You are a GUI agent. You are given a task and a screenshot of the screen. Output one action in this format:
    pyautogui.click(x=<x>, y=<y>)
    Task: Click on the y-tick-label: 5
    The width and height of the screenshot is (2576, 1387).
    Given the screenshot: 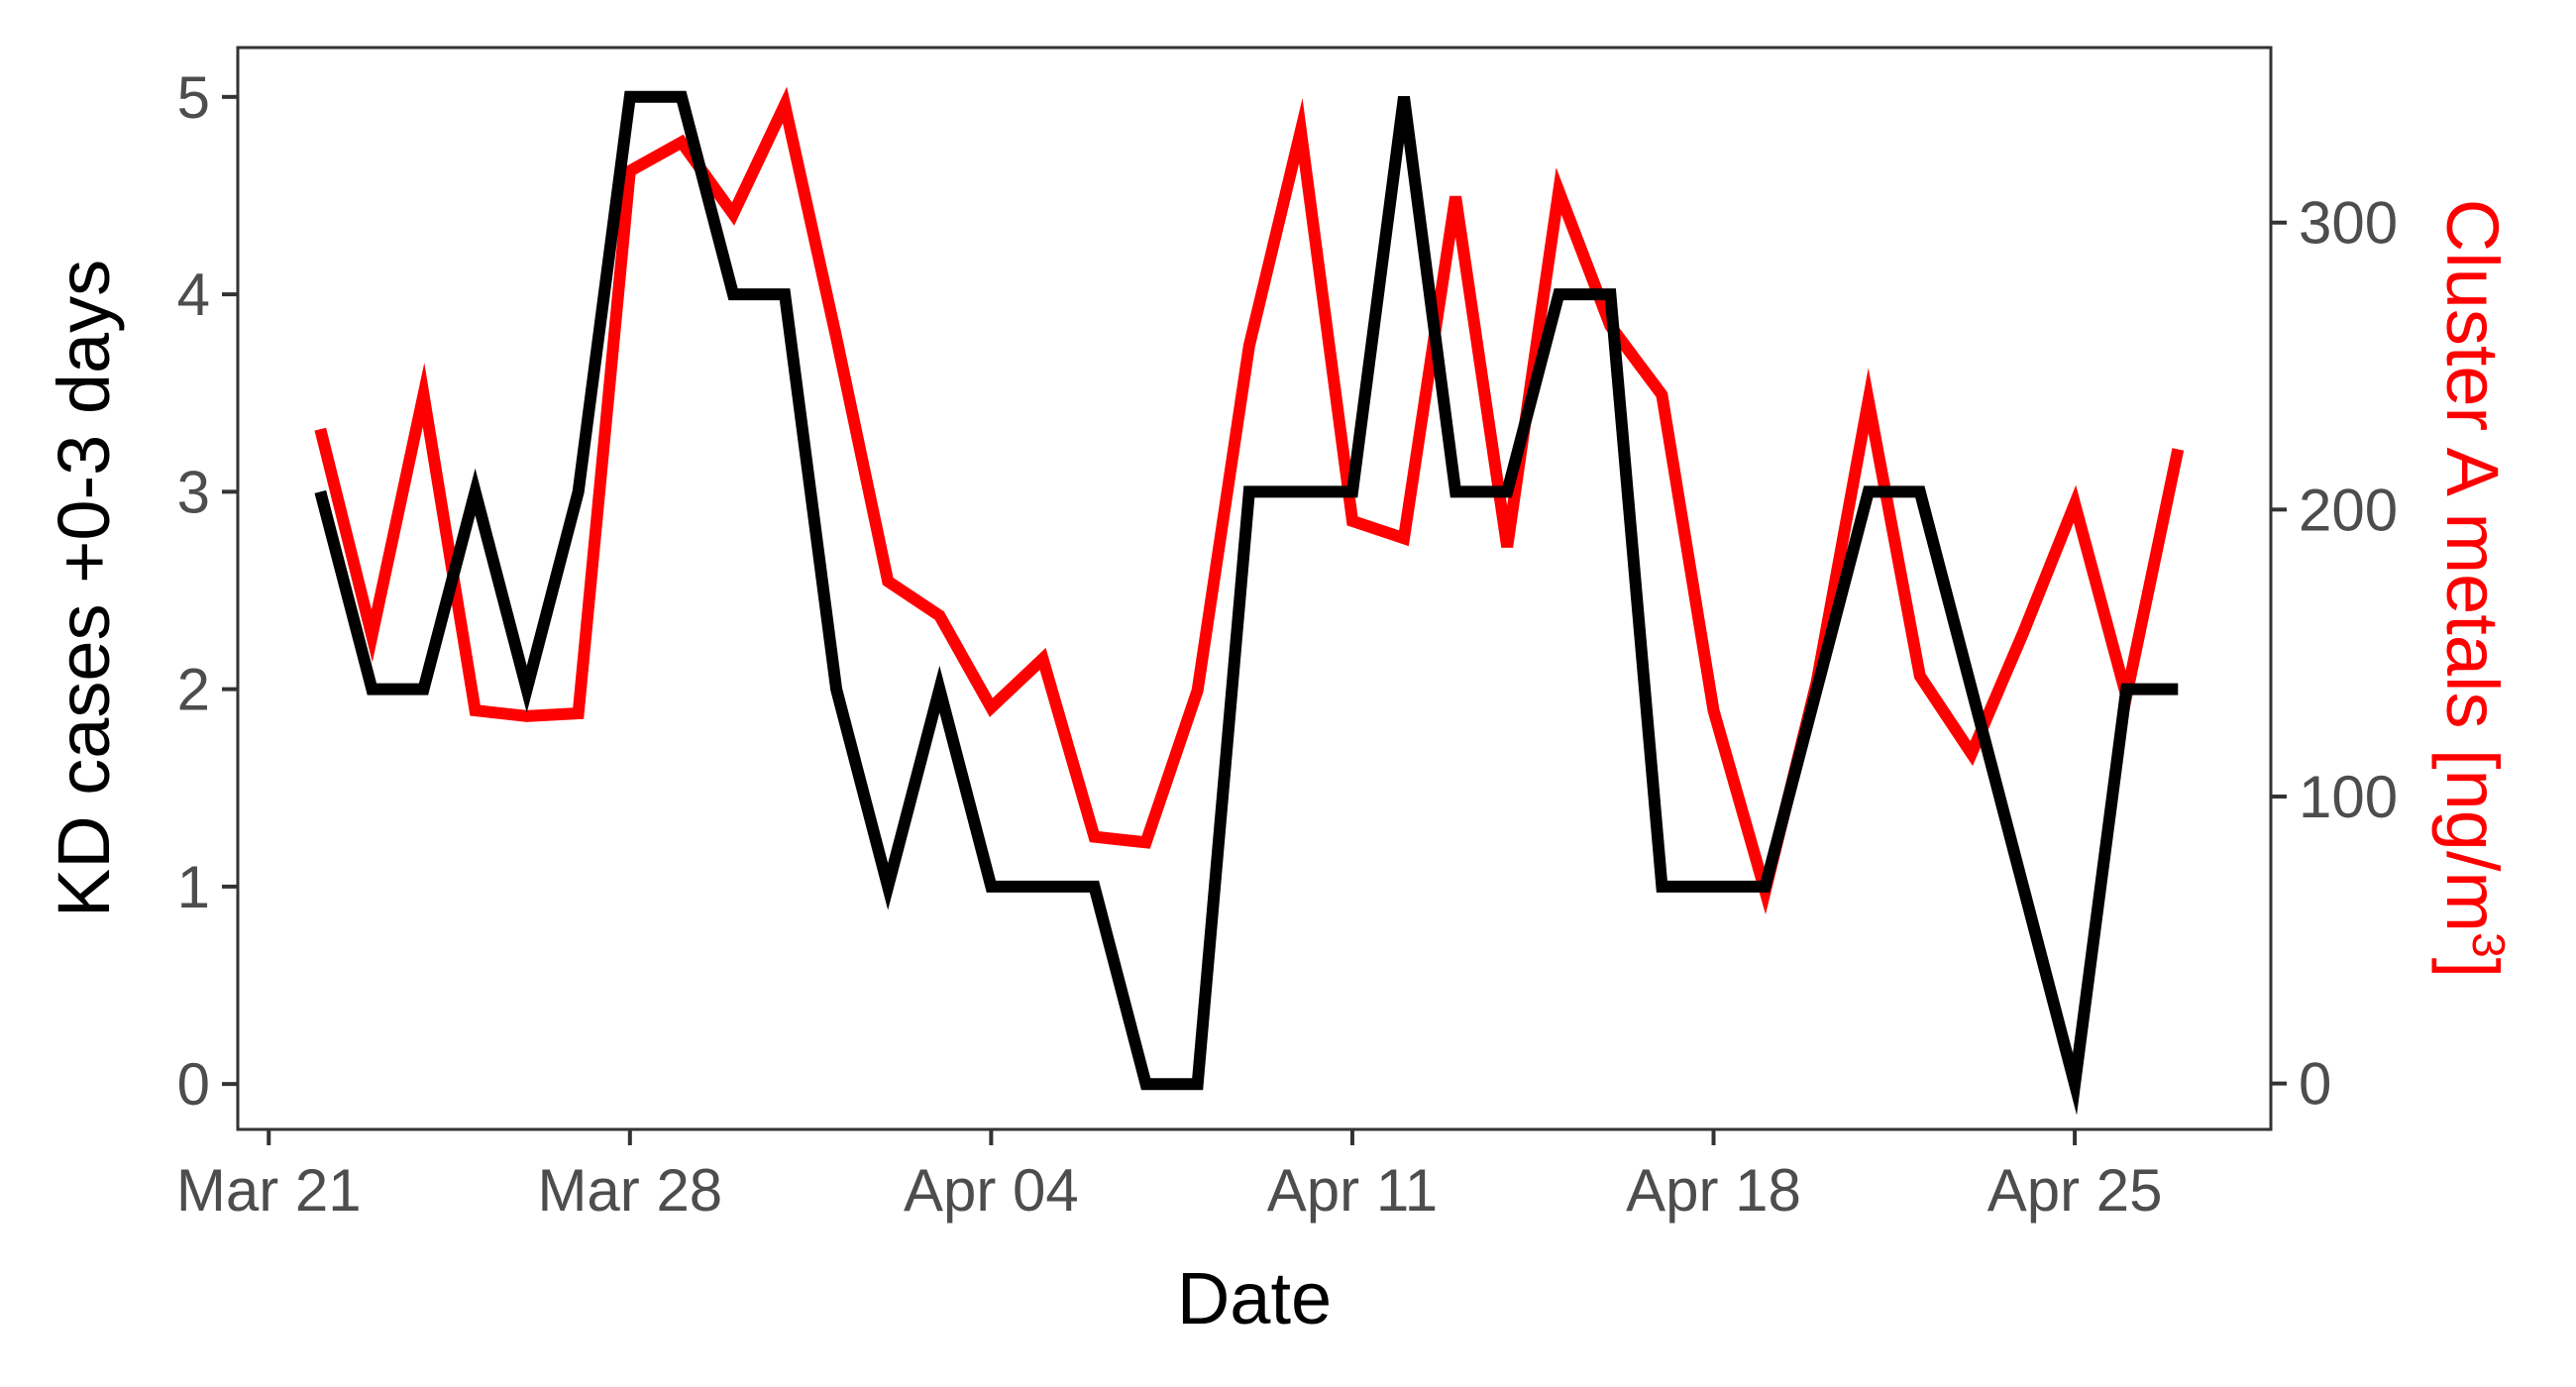 What is the action you would take?
    pyautogui.click(x=194, y=97)
    